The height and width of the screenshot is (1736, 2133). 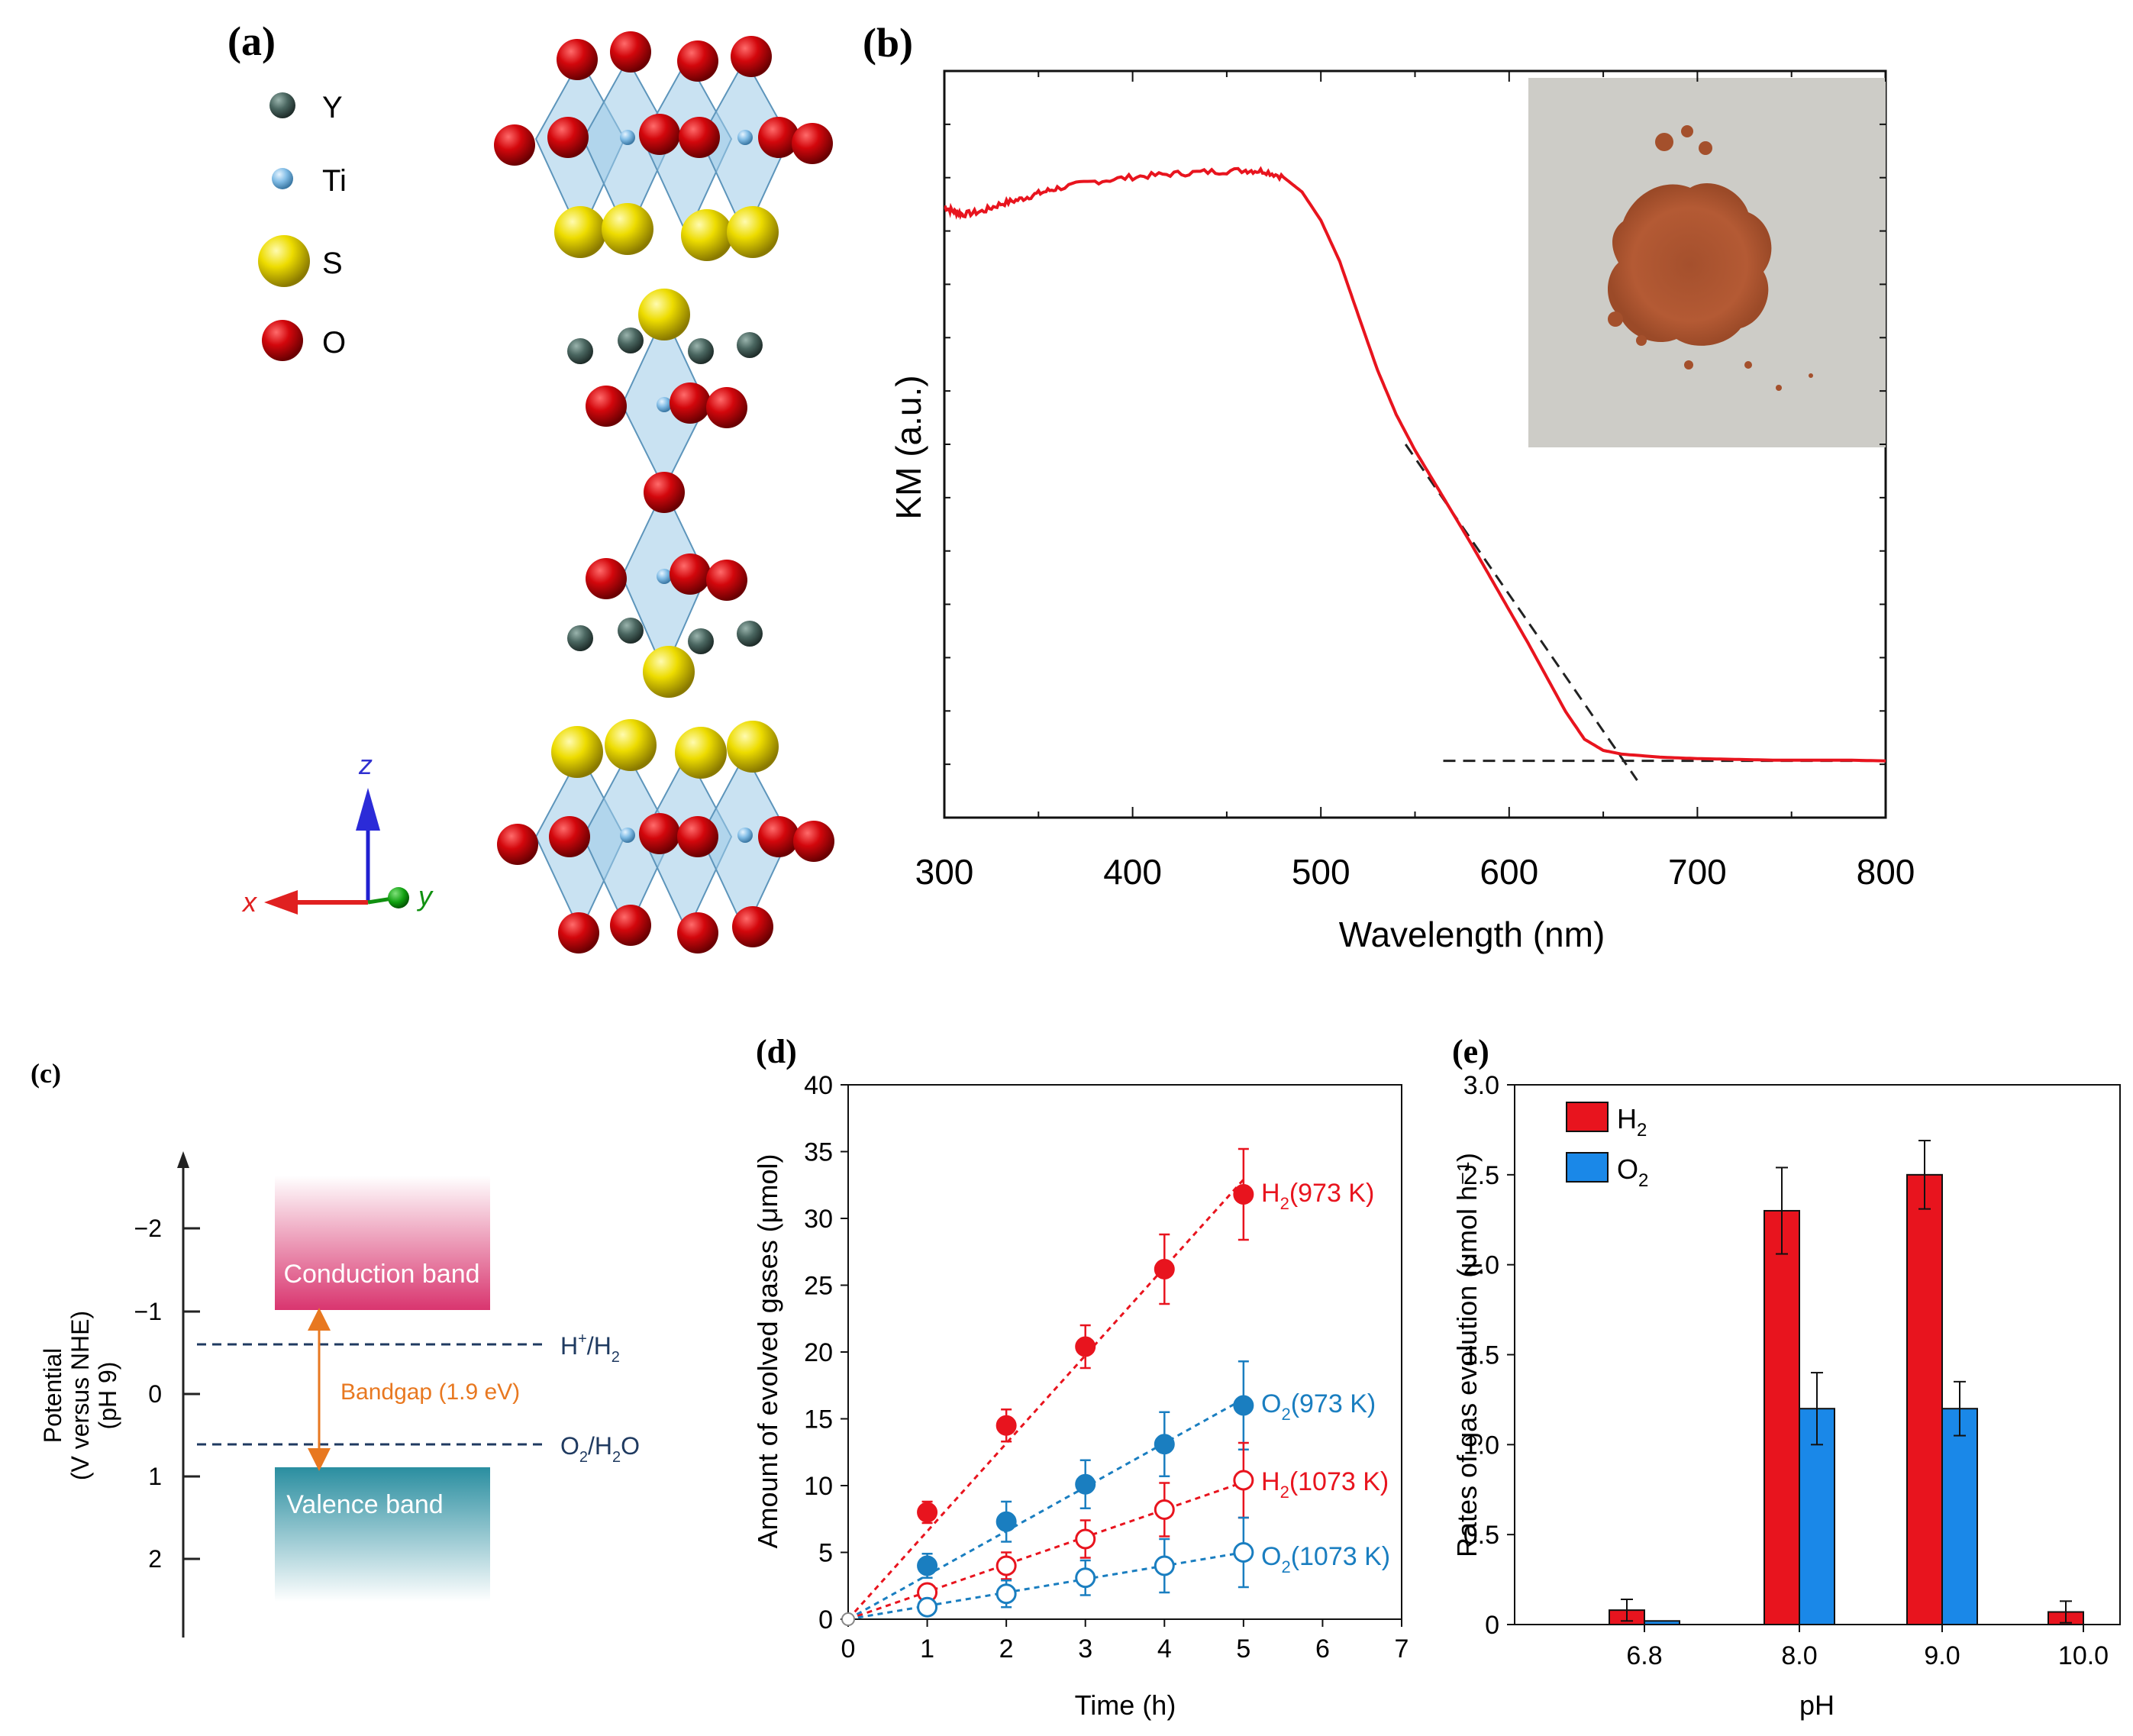 What do you see at coordinates (819, 1152) in the screenshot?
I see `y-tick-label-d: 35` at bounding box center [819, 1152].